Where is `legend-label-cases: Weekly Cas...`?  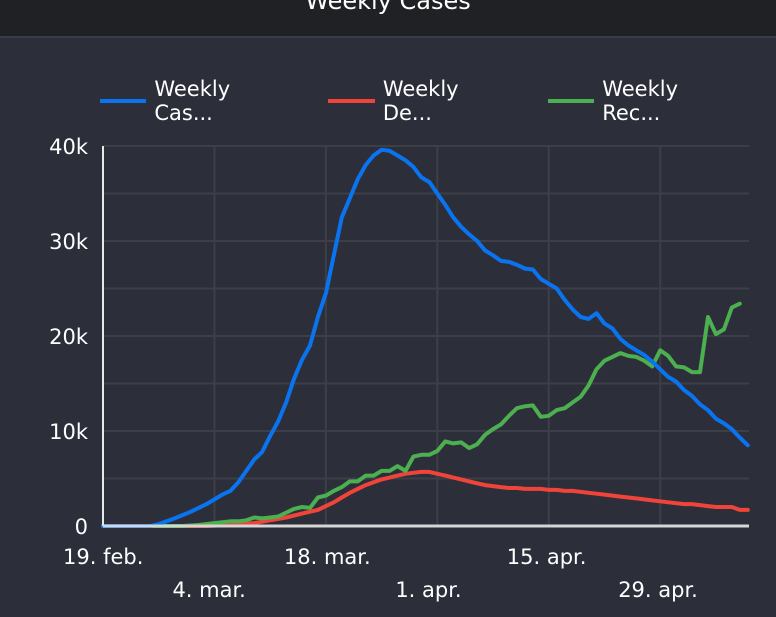
legend-label-cases: Weekly Cas... is located at coordinates (192, 101).